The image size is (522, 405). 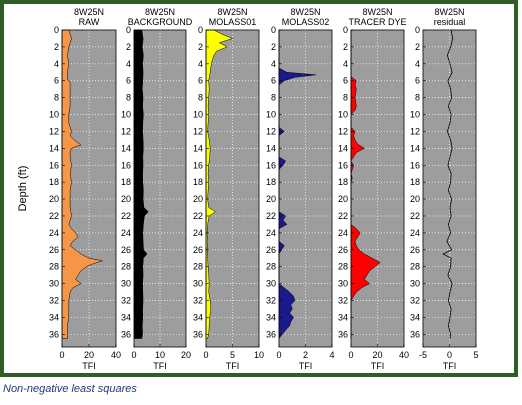 What do you see at coordinates (89, 22) in the screenshot?
I see `chart-title-line2: RAW` at bounding box center [89, 22].